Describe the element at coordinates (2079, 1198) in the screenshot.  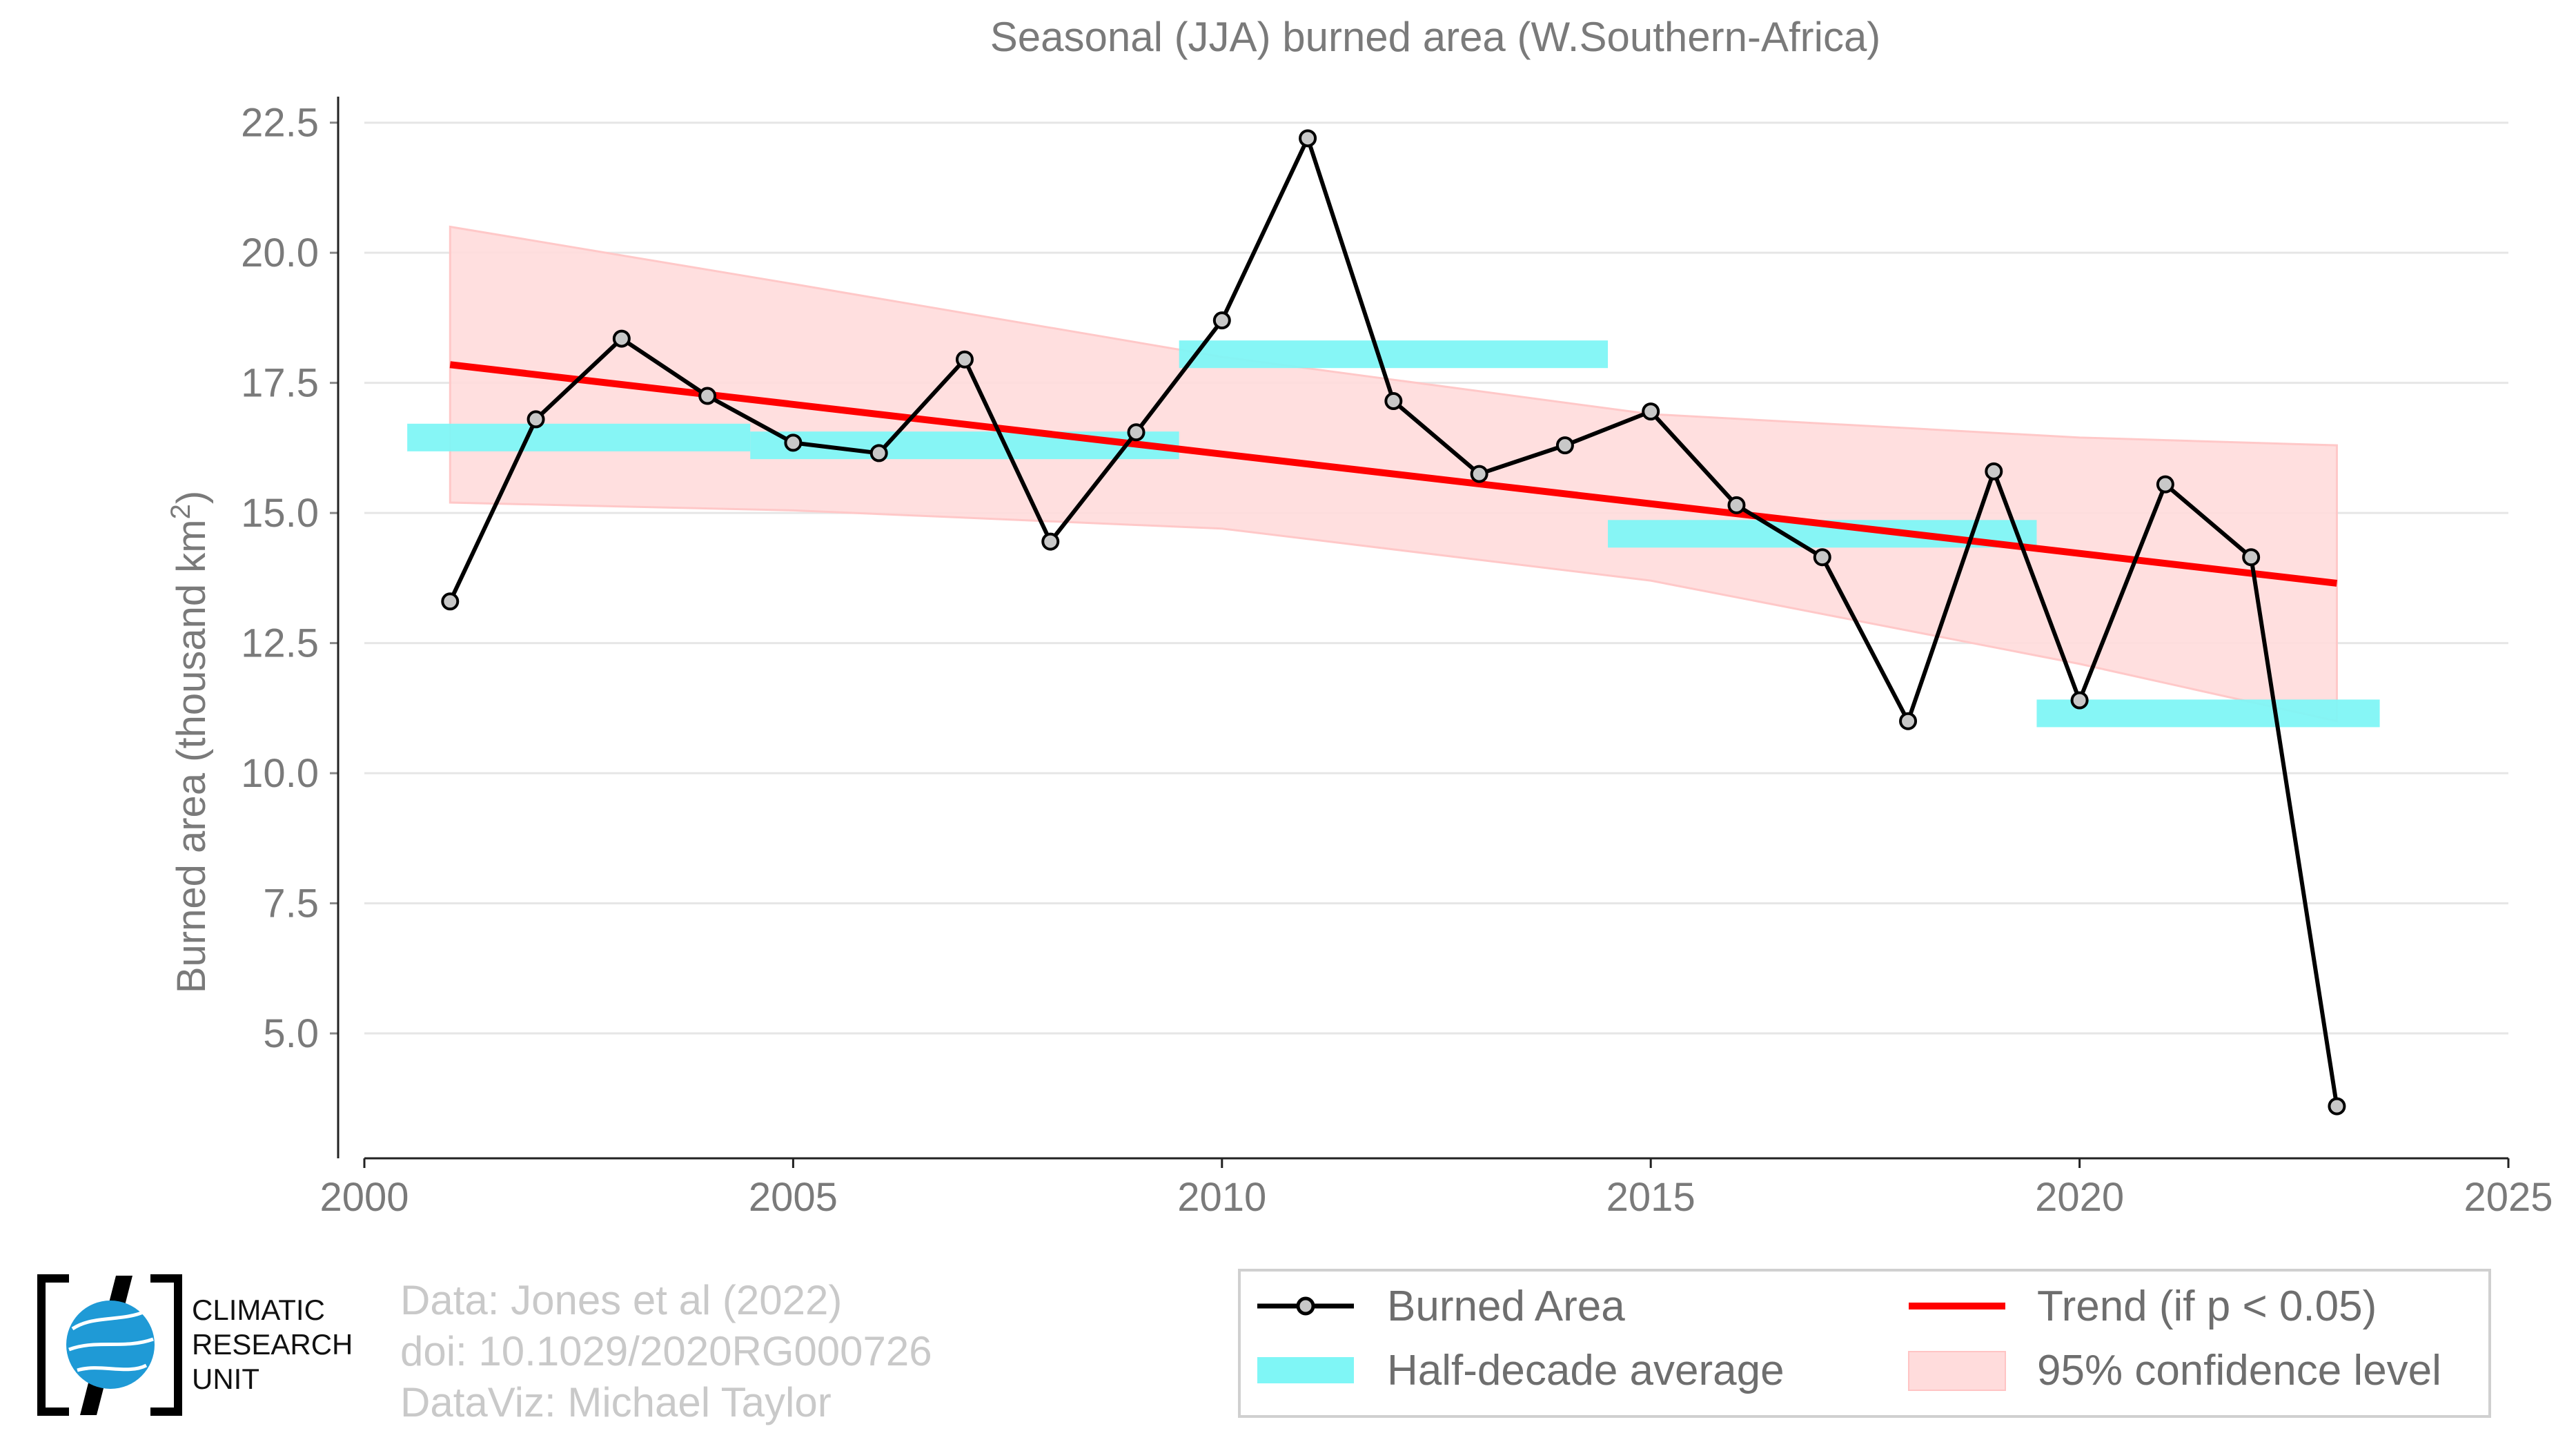
I see `x-tick-label: 2020` at that location.